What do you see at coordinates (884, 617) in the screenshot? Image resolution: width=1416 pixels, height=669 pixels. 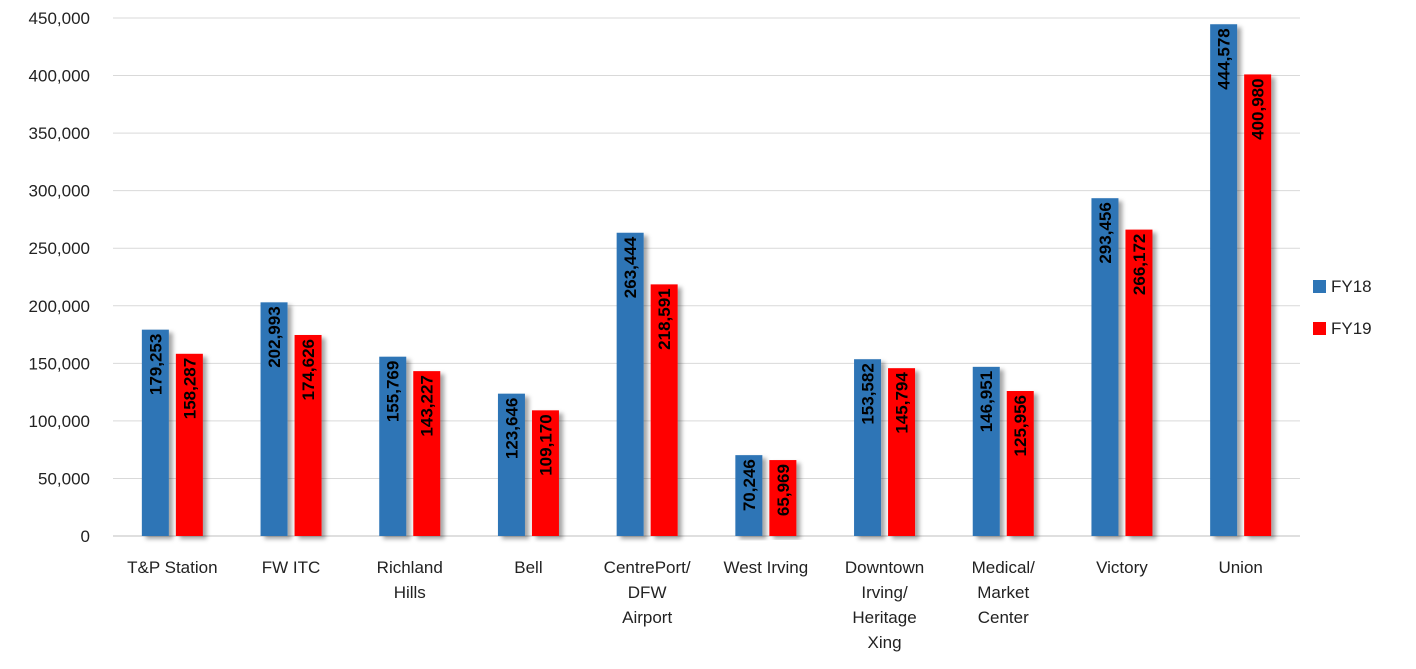 I see `x-category-label-line: Heritage` at bounding box center [884, 617].